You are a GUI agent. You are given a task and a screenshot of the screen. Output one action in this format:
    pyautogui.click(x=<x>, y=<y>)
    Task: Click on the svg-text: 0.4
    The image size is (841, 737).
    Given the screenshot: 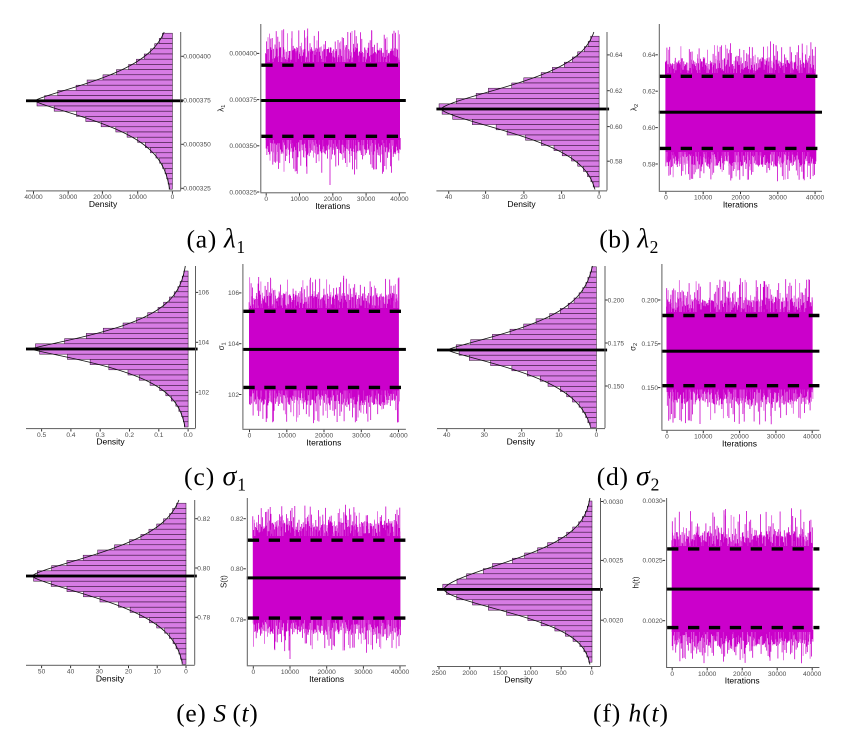 What is the action you would take?
    pyautogui.click(x=70, y=435)
    